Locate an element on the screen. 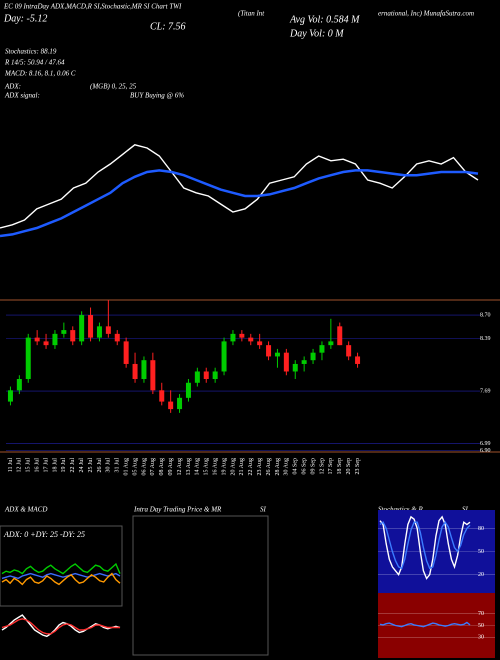 The image size is (500, 660). adx-signal: ADX signal: is located at coordinates (22, 96).